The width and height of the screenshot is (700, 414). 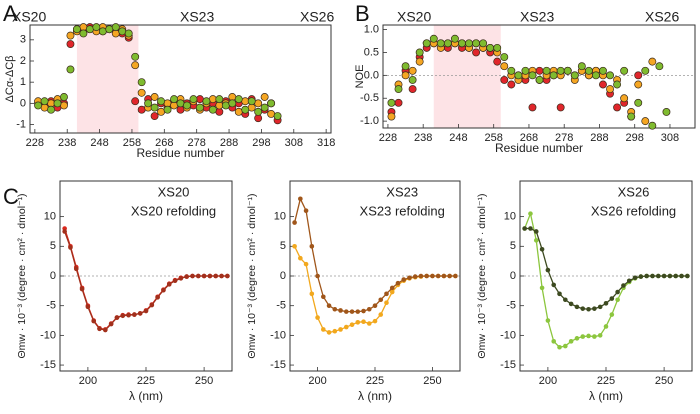 I want to click on y-tick-label: -1, so click(x=21, y=124).